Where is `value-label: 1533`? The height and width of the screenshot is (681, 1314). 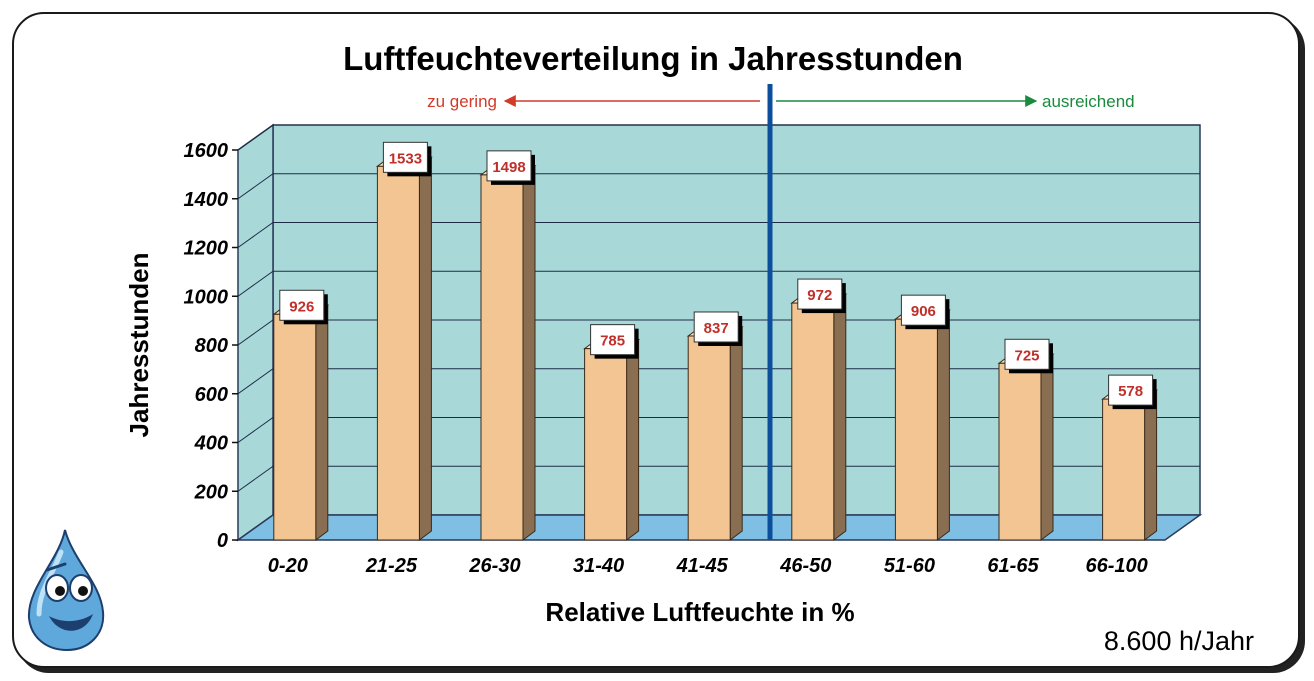
value-label: 1533 is located at coordinates (405, 158).